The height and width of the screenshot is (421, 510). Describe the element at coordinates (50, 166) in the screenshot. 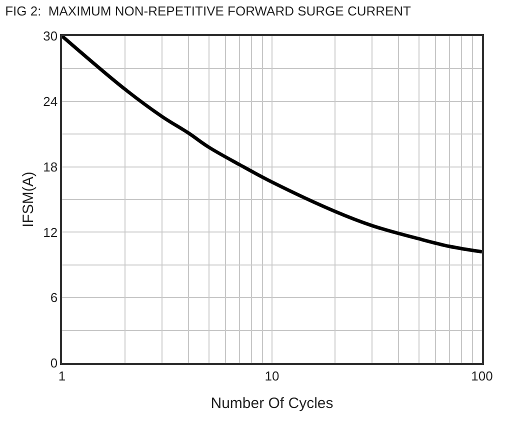

I see `y-tick-label: 18` at that location.